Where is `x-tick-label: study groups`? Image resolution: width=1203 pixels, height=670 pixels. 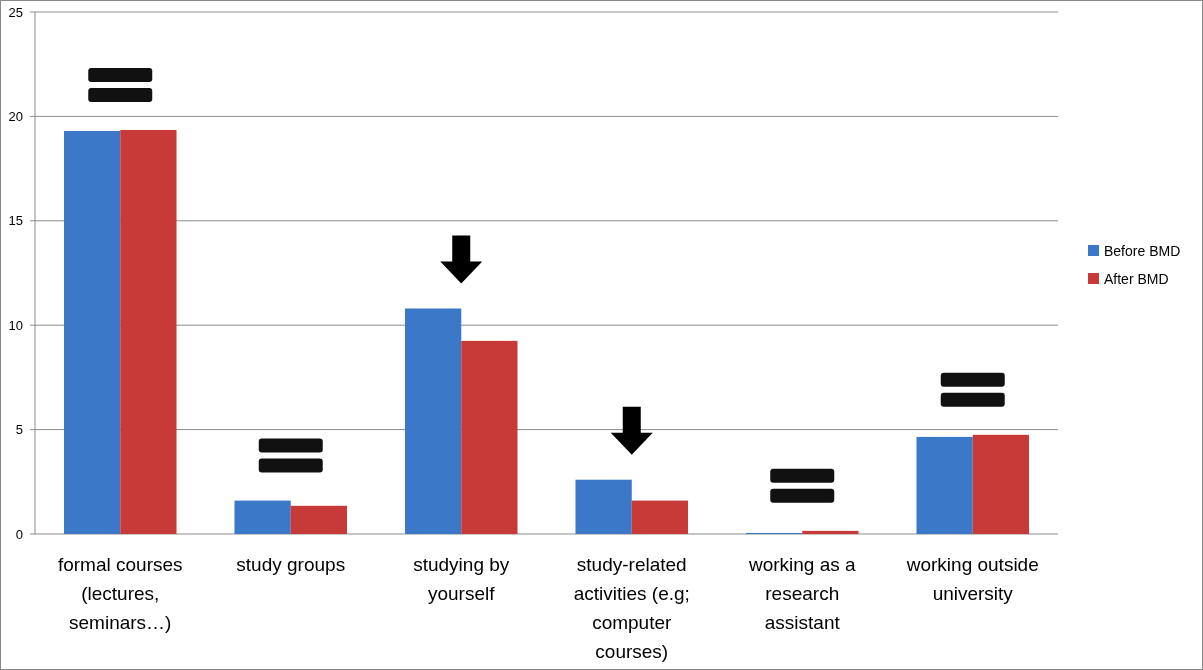 x-tick-label: study groups is located at coordinates (291, 564).